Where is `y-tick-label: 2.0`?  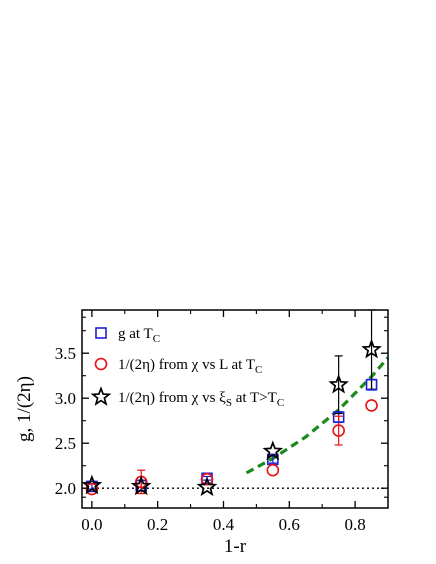
y-tick-label: 2.0 is located at coordinates (65, 488).